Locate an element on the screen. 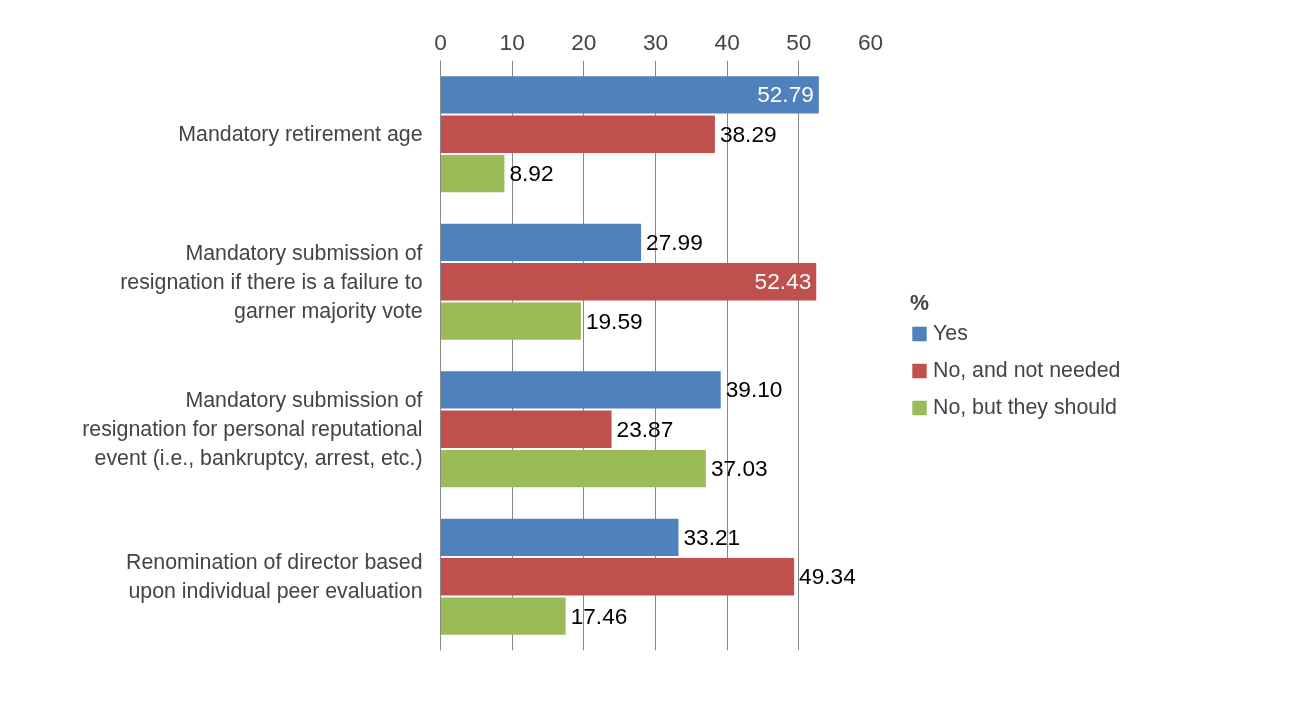  data-label: 52.79 is located at coordinates (785, 94).